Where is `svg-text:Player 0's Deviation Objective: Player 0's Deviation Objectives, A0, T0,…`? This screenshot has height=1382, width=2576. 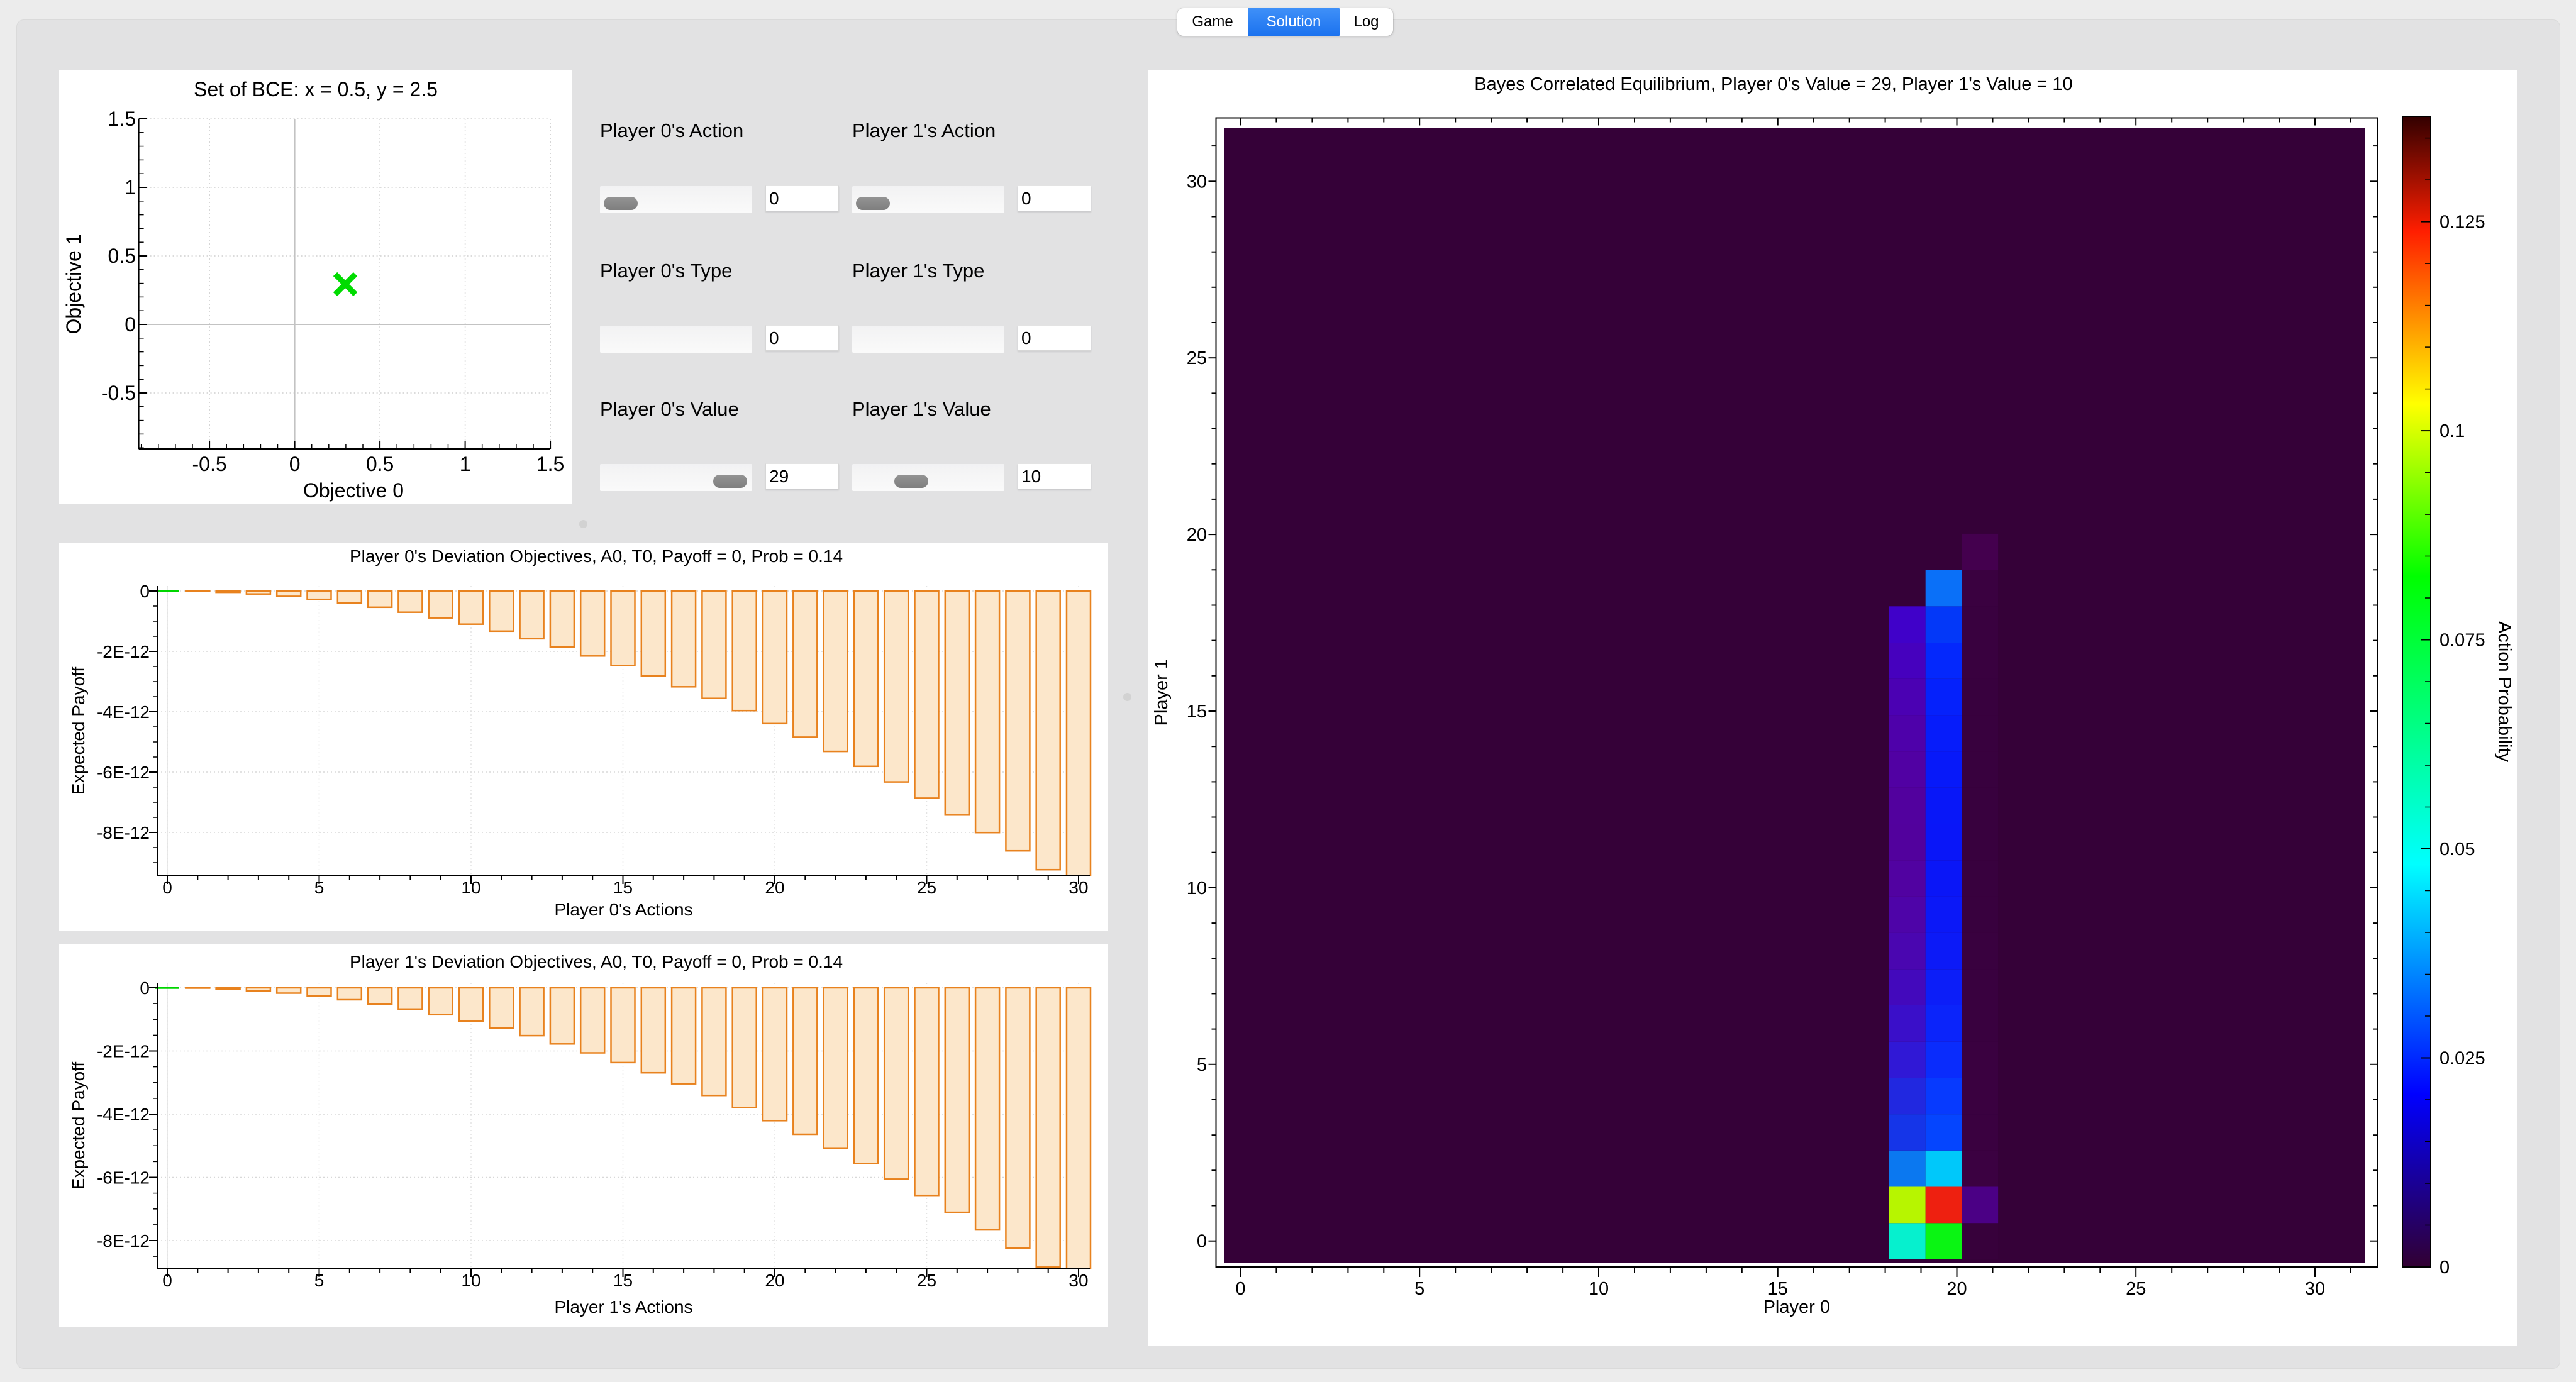
svg-text:Player 0's Deviation Objective: Player 0's Deviation Objectives, A0, T0,… is located at coordinates (596, 556).